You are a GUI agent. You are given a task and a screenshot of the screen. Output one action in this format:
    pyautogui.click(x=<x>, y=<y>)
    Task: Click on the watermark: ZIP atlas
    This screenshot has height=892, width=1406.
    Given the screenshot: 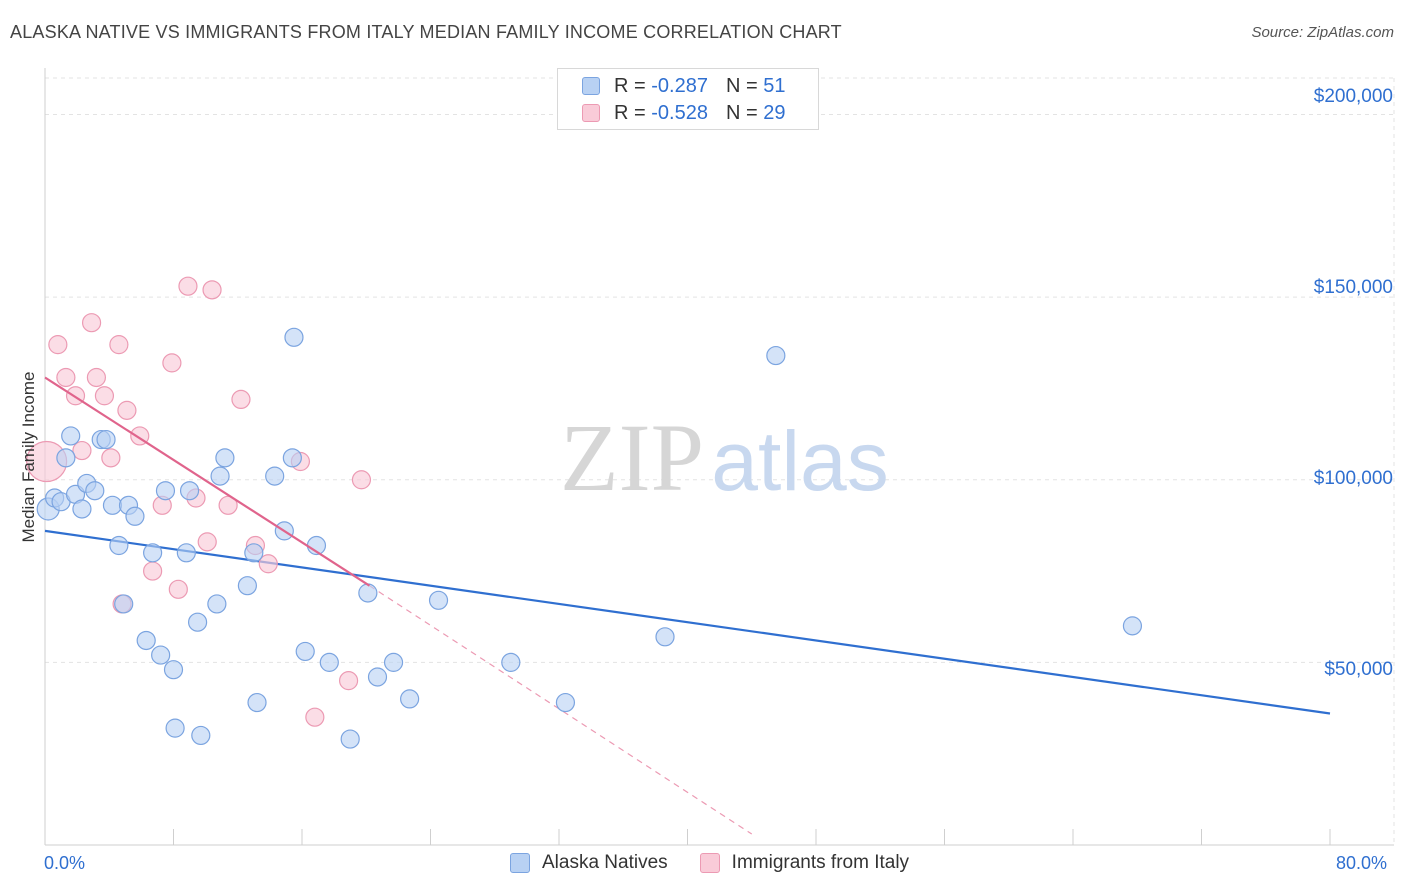 What is the action you would take?
    pyautogui.click(x=724, y=457)
    